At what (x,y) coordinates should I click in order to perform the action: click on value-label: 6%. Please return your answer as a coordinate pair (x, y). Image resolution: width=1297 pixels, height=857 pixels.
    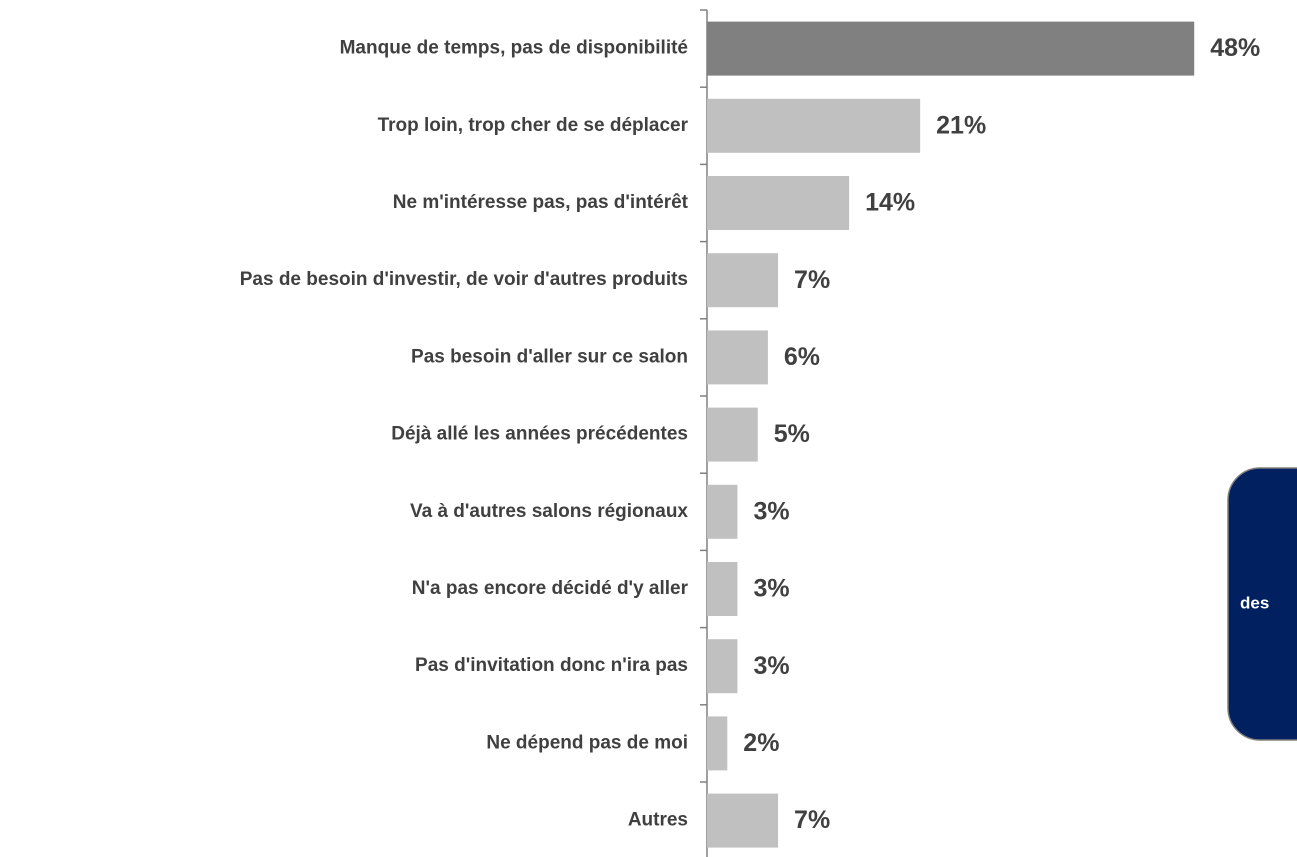
    Looking at the image, I should click on (802, 357).